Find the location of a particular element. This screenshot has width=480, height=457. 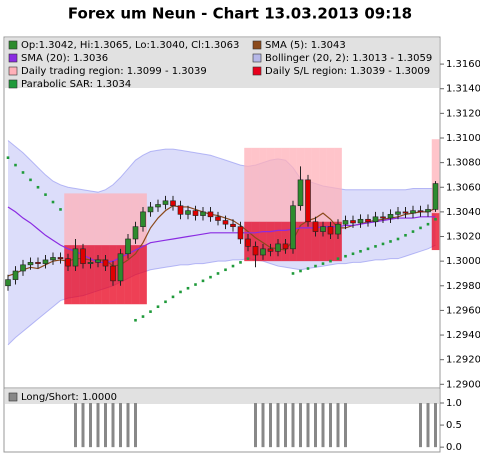

indicator-plot: Long/Short: 1.0000 is located at coordinates (222, 418).